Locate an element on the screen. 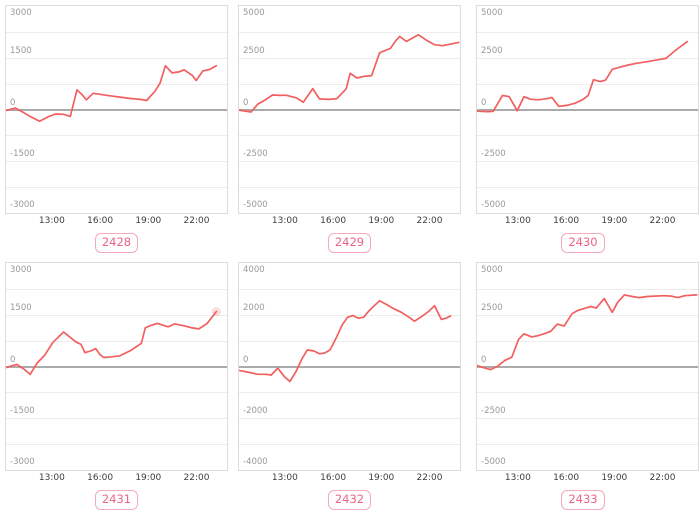  y-axis-tick-label: -3000 is located at coordinates (22, 205).